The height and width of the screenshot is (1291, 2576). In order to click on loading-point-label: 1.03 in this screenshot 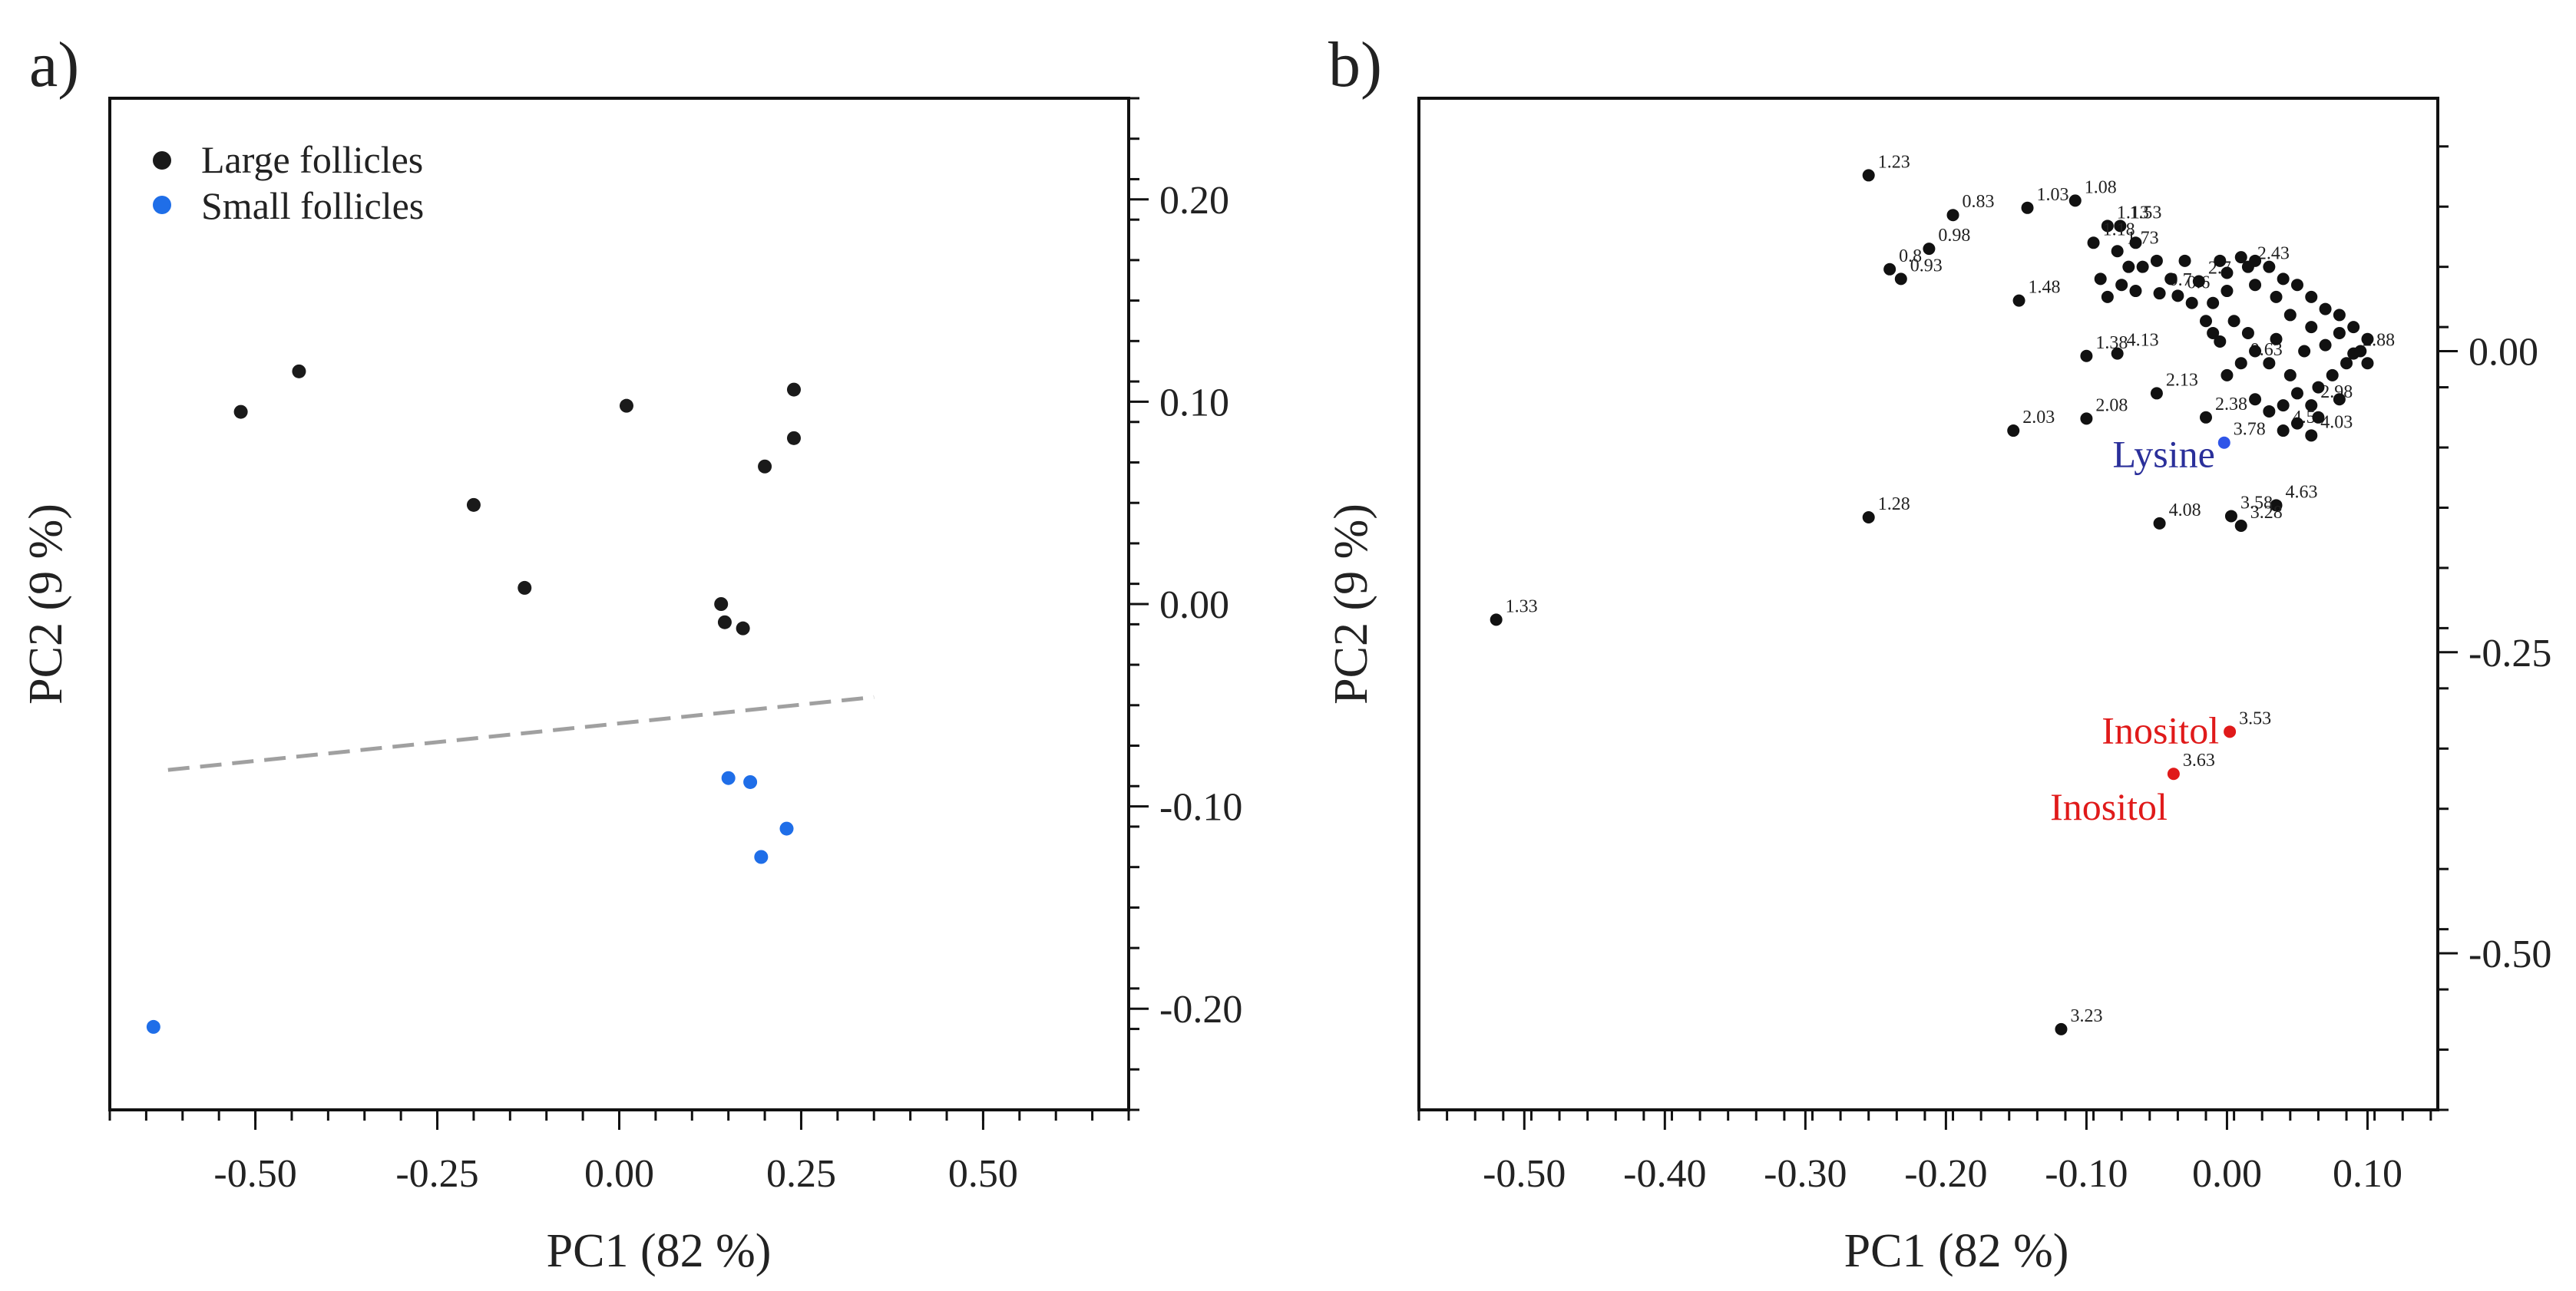, I will do `click(2053, 195)`.